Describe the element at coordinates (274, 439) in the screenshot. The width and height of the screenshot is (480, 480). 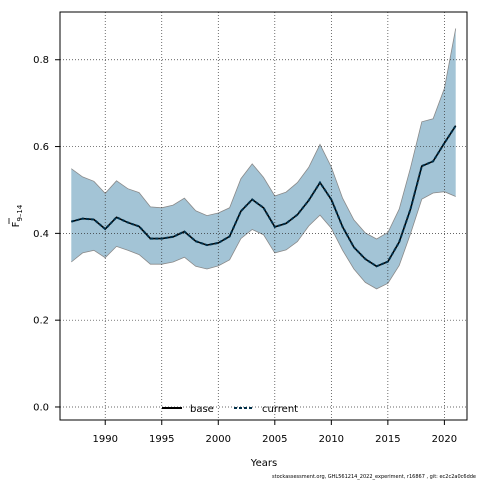
I see `x-tick-label: 2005` at that location.